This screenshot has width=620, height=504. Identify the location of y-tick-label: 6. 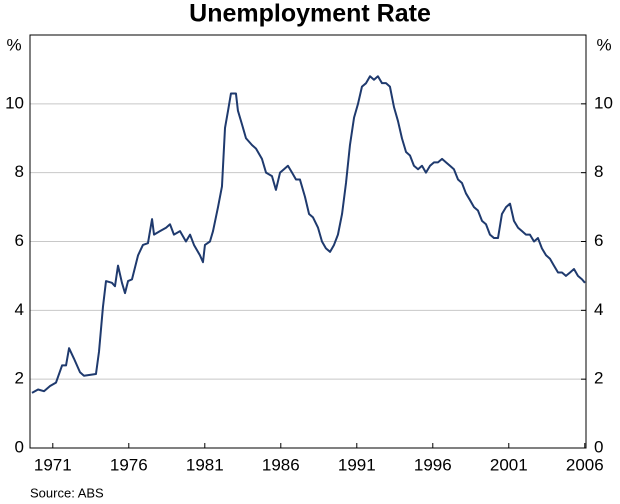
(19, 240).